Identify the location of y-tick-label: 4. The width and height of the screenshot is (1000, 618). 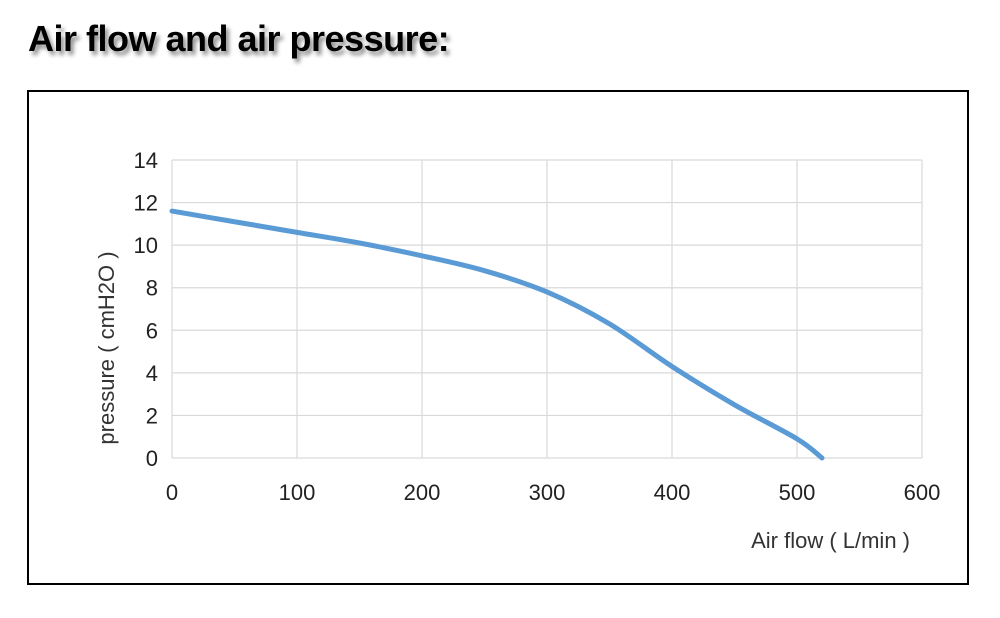
(152, 373).